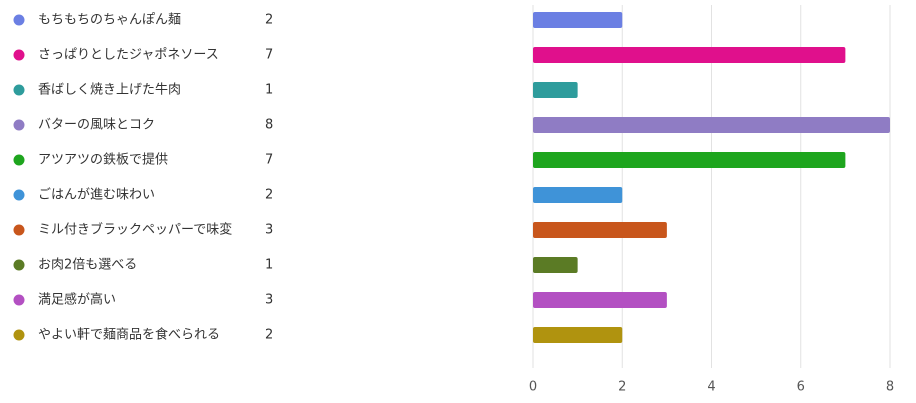  I want to click on legend-label: ごはんが進む味わい, so click(96, 195).